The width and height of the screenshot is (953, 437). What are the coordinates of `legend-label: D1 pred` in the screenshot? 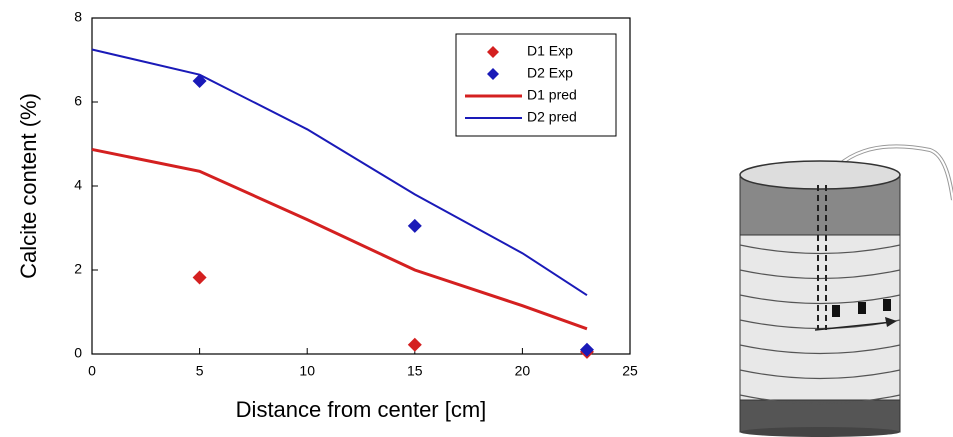 It's located at (552, 95).